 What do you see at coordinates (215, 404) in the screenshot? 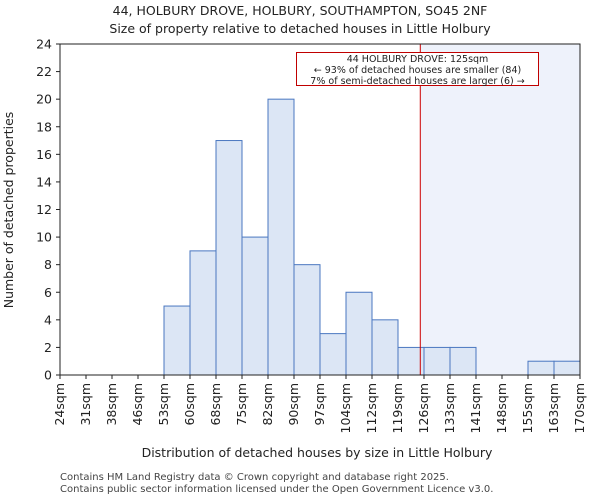
I see `x-tick-label-68sqm: 68sqm` at bounding box center [215, 404].